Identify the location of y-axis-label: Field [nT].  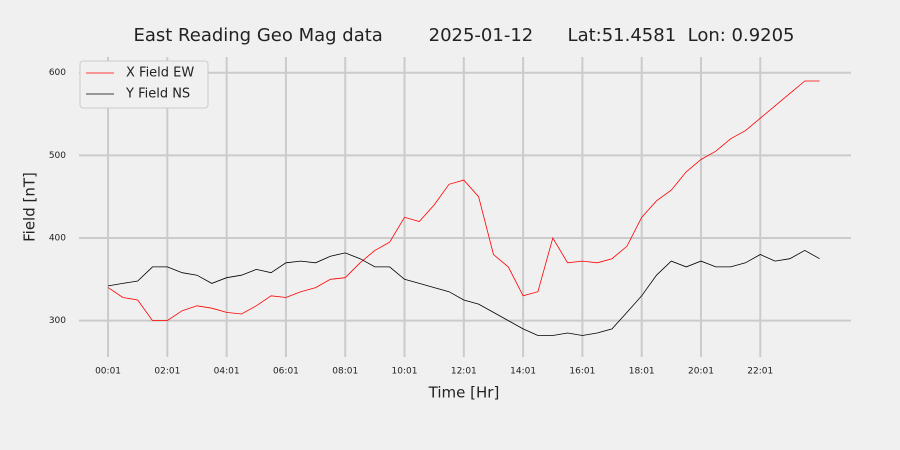
(30, 207).